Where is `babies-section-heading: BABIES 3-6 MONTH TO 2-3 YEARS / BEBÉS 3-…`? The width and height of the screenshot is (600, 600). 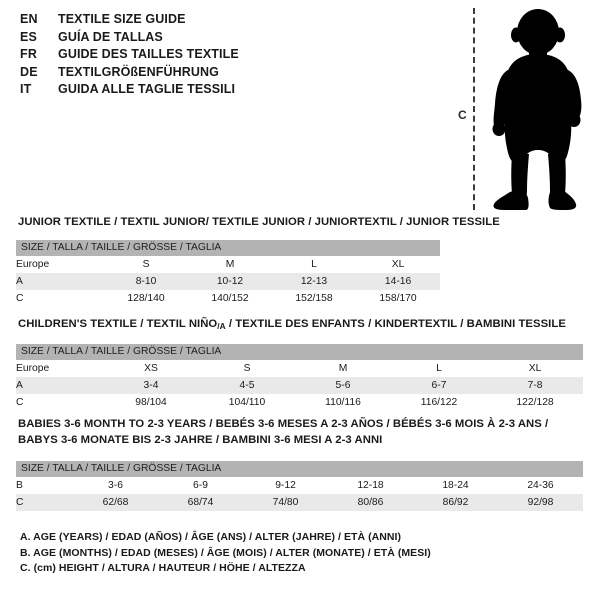
babies-section-heading: BABIES 3-6 MONTH TO 2-3 YEARS / BEBÉS 3-… is located at coordinates (283, 432).